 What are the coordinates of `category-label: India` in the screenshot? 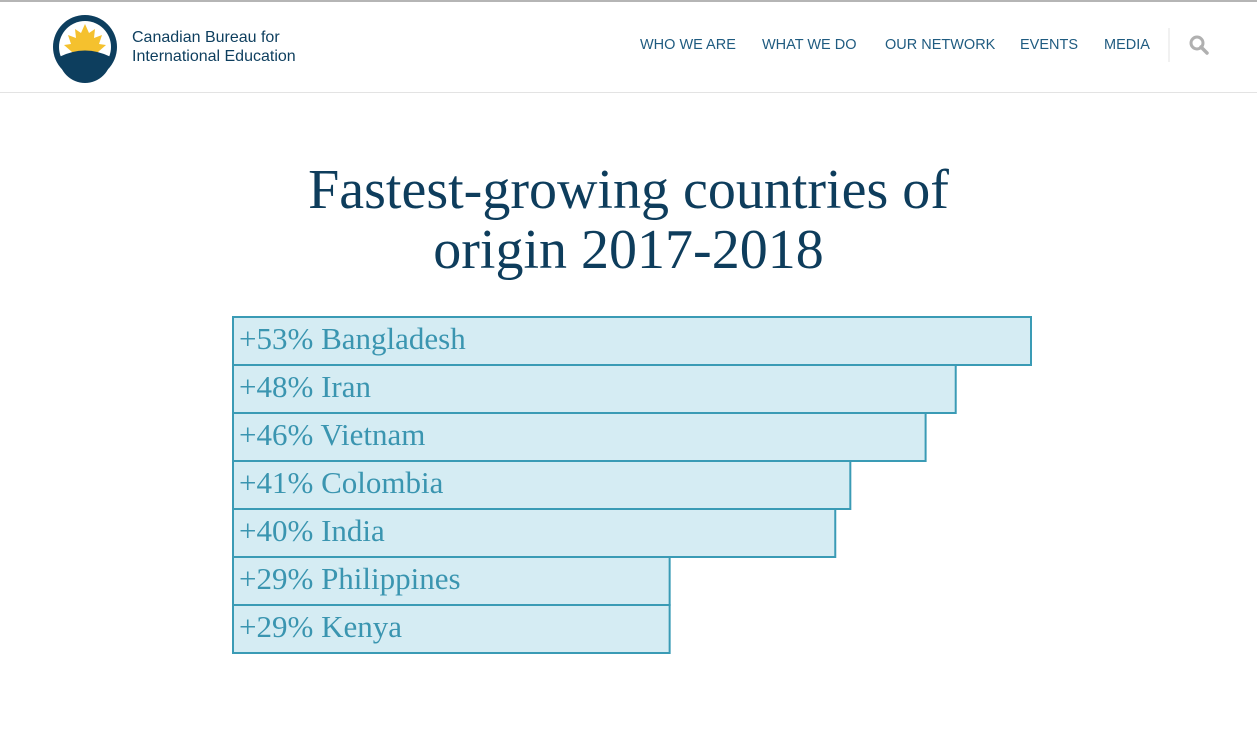 It's located at (353, 530).